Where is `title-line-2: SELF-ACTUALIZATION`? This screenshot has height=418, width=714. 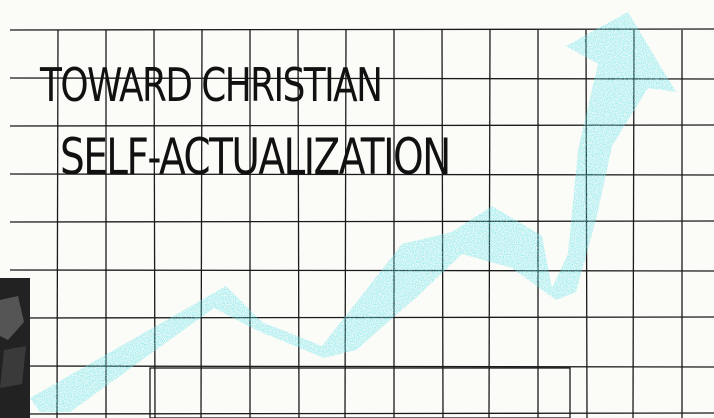 title-line-2: SELF-ACTUALIZATION is located at coordinates (255, 157).